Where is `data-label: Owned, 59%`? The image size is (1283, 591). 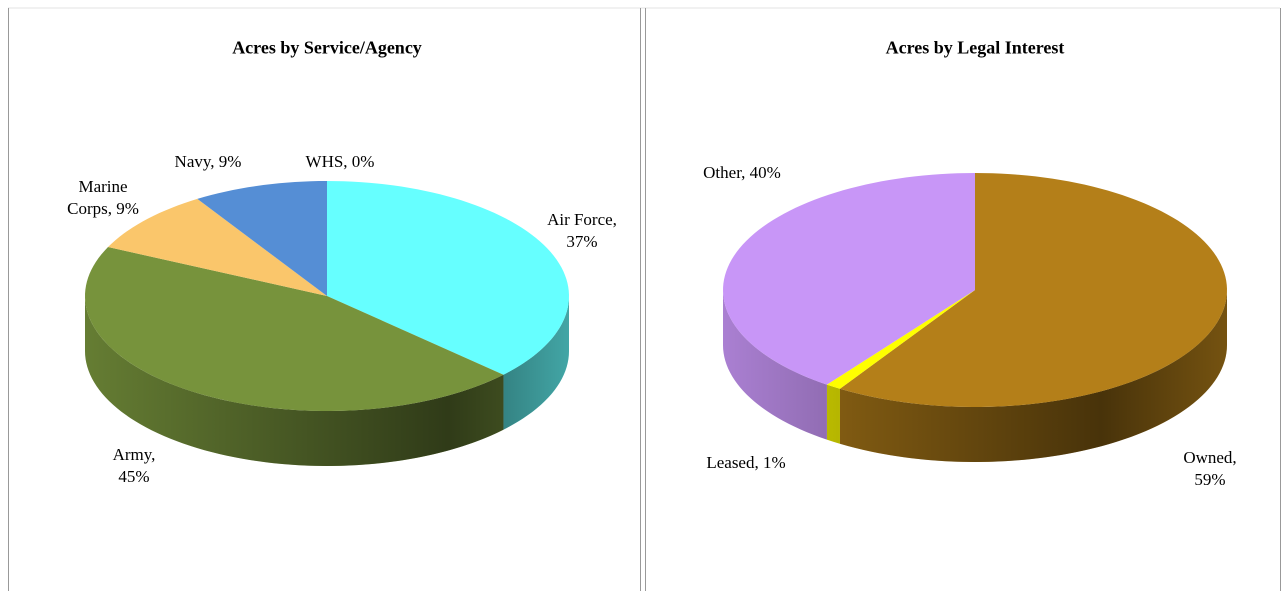
data-label: Owned, 59% is located at coordinates (1210, 468).